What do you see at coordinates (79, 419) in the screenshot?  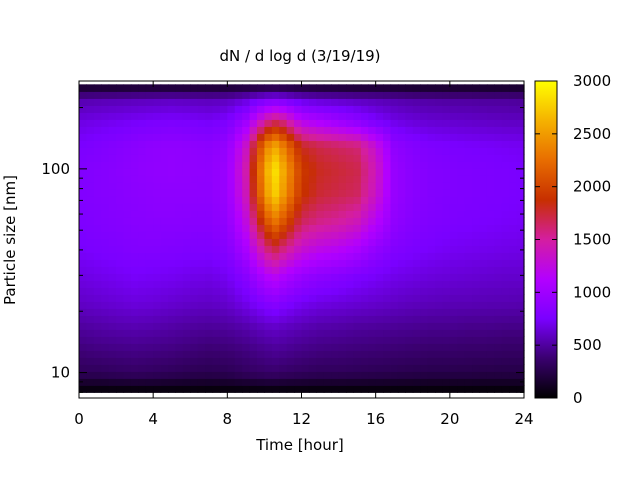 I see `x-tick-label: 0` at bounding box center [79, 419].